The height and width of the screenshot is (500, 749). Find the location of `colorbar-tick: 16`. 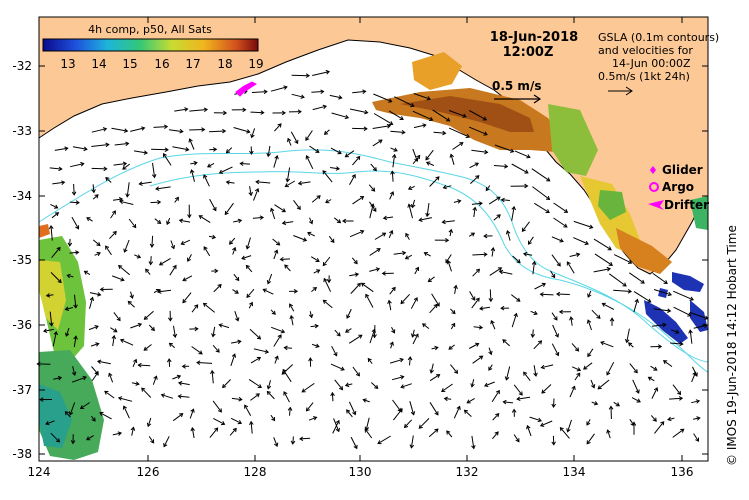

colorbar-tick: 16 is located at coordinates (161, 64).